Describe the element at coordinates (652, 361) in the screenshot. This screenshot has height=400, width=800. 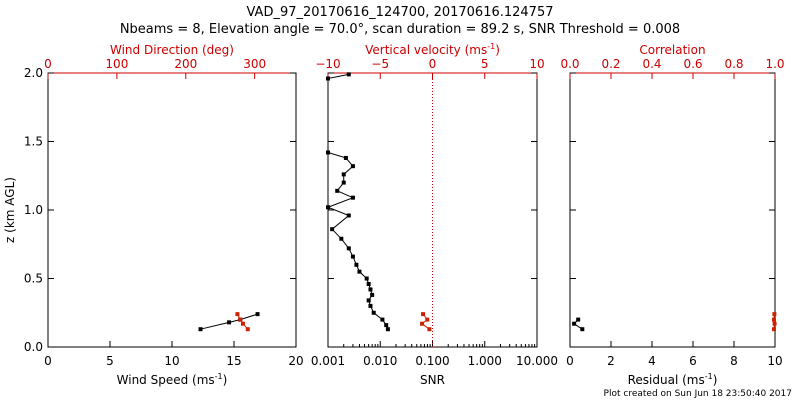
I see `bottom-tick-label: 4` at that location.